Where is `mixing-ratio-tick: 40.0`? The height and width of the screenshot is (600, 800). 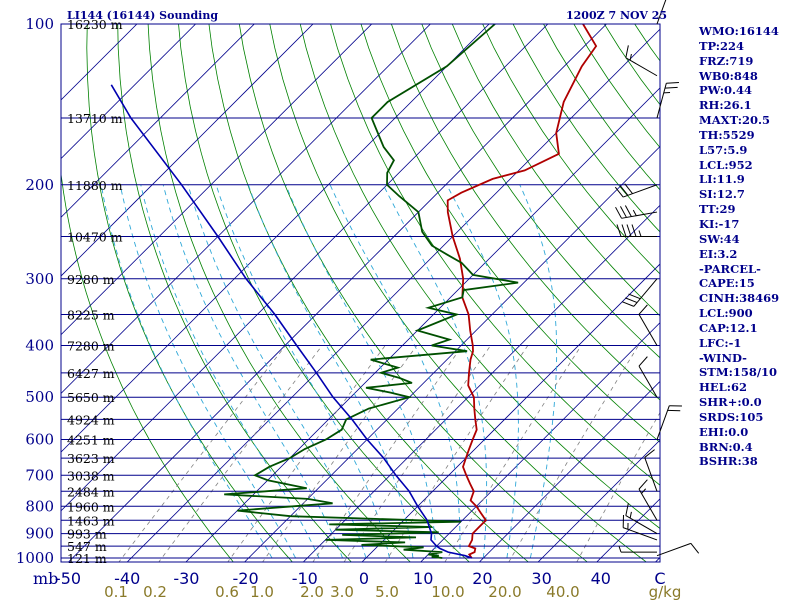 mixing-ratio-tick: 40.0 is located at coordinates (562, 591).